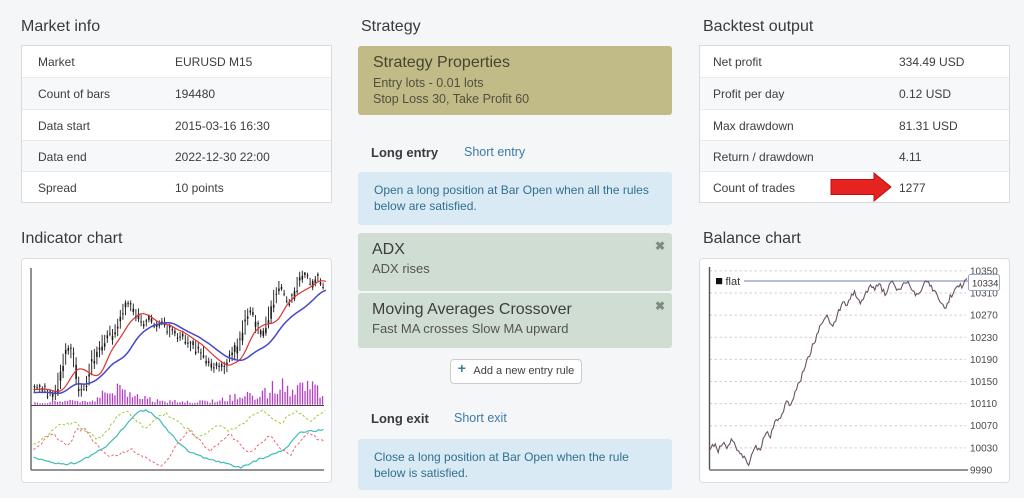 The height and width of the screenshot is (498, 1024). What do you see at coordinates (984, 271) in the screenshot?
I see `svg-text: 10350` at bounding box center [984, 271].